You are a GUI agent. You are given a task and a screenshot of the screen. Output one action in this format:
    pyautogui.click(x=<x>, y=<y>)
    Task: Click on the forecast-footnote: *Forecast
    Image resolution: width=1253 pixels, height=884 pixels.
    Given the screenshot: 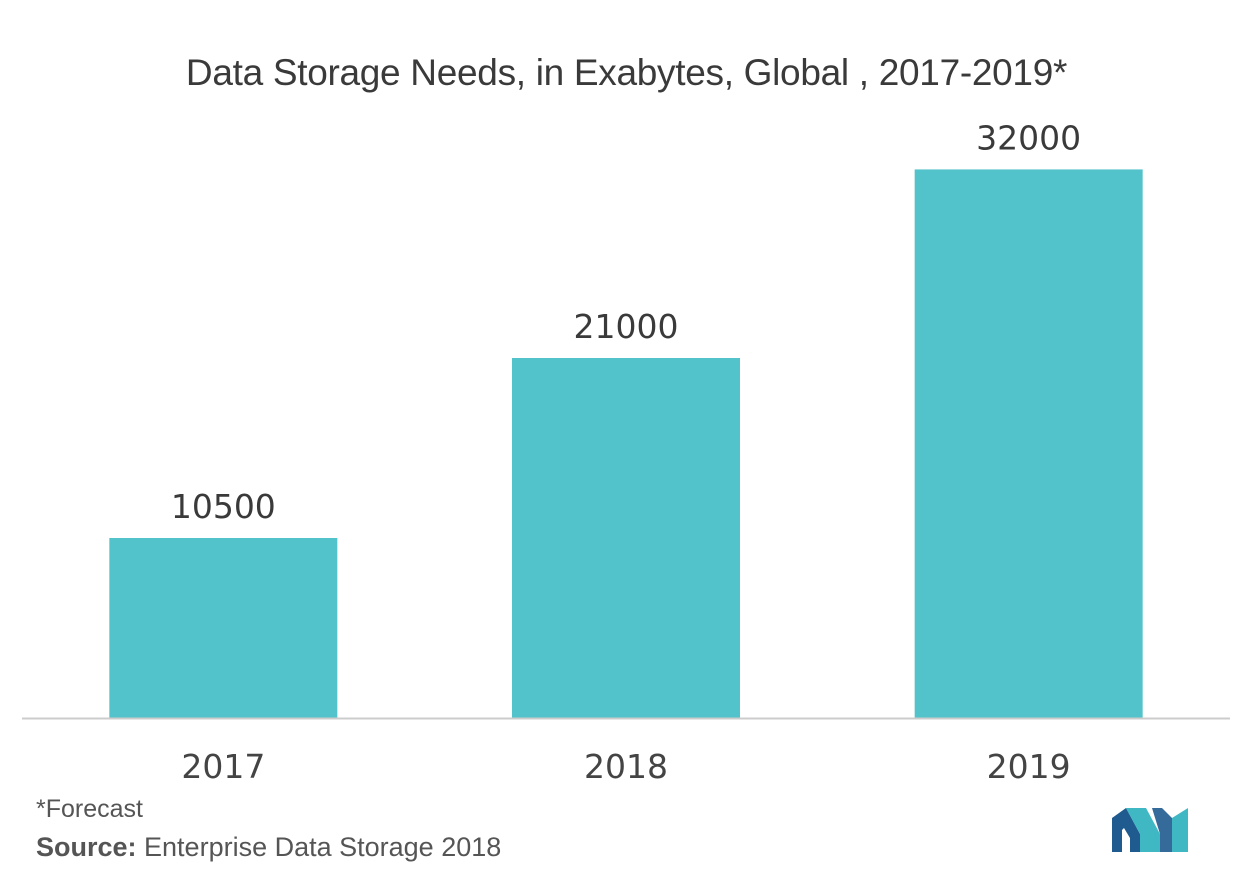 What is the action you would take?
    pyautogui.click(x=89, y=809)
    